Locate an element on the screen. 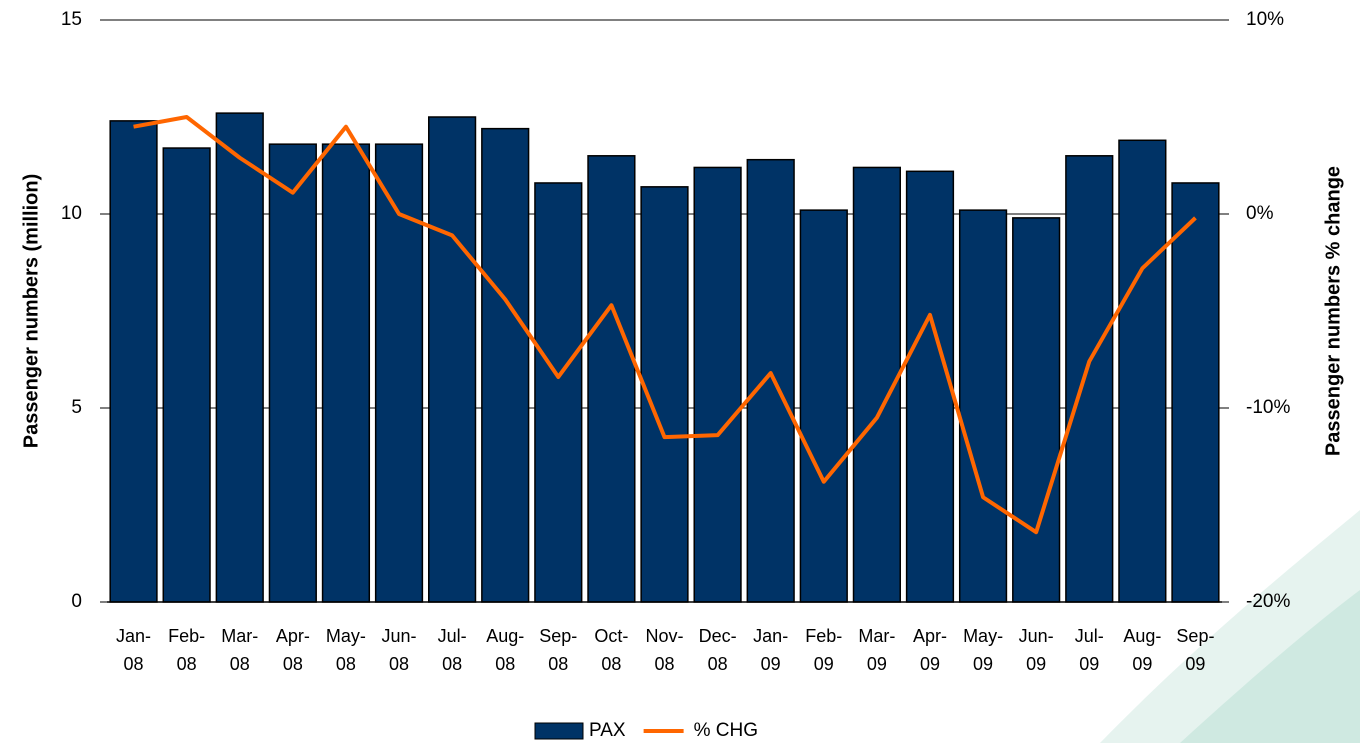 This screenshot has height=743, width=1360. x-tick-label: Sep- 09 is located at coordinates (1195, 650).